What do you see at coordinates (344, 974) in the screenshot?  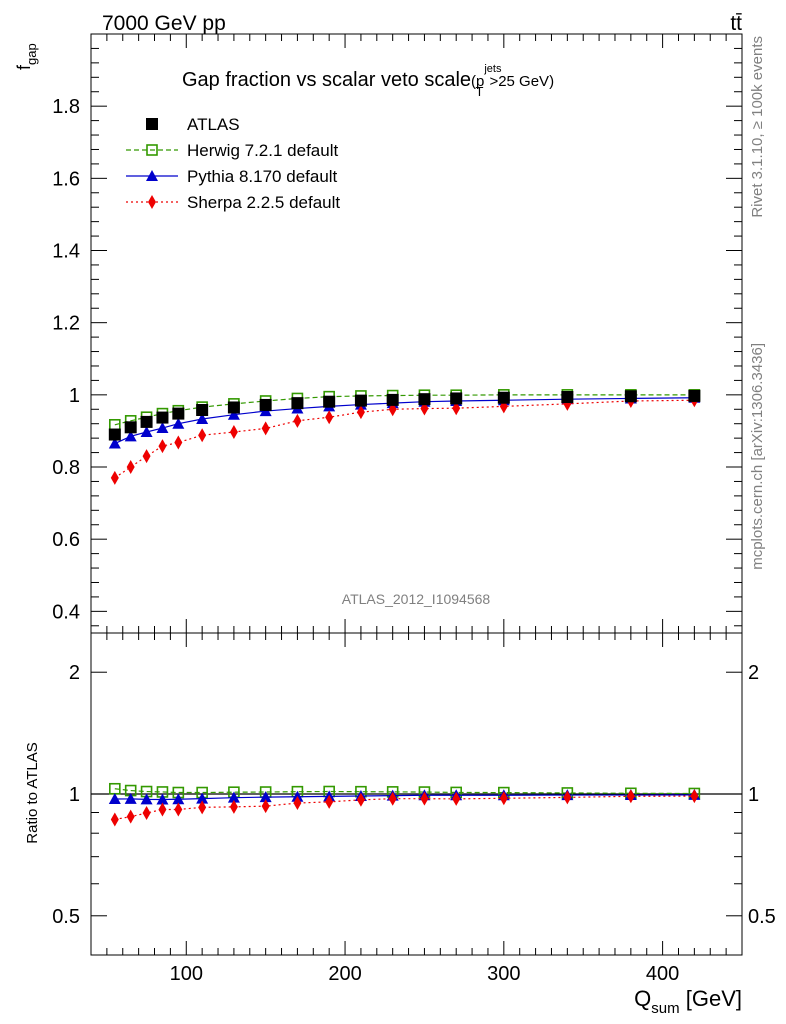 I see `x-tick-label: 200` at bounding box center [344, 974].